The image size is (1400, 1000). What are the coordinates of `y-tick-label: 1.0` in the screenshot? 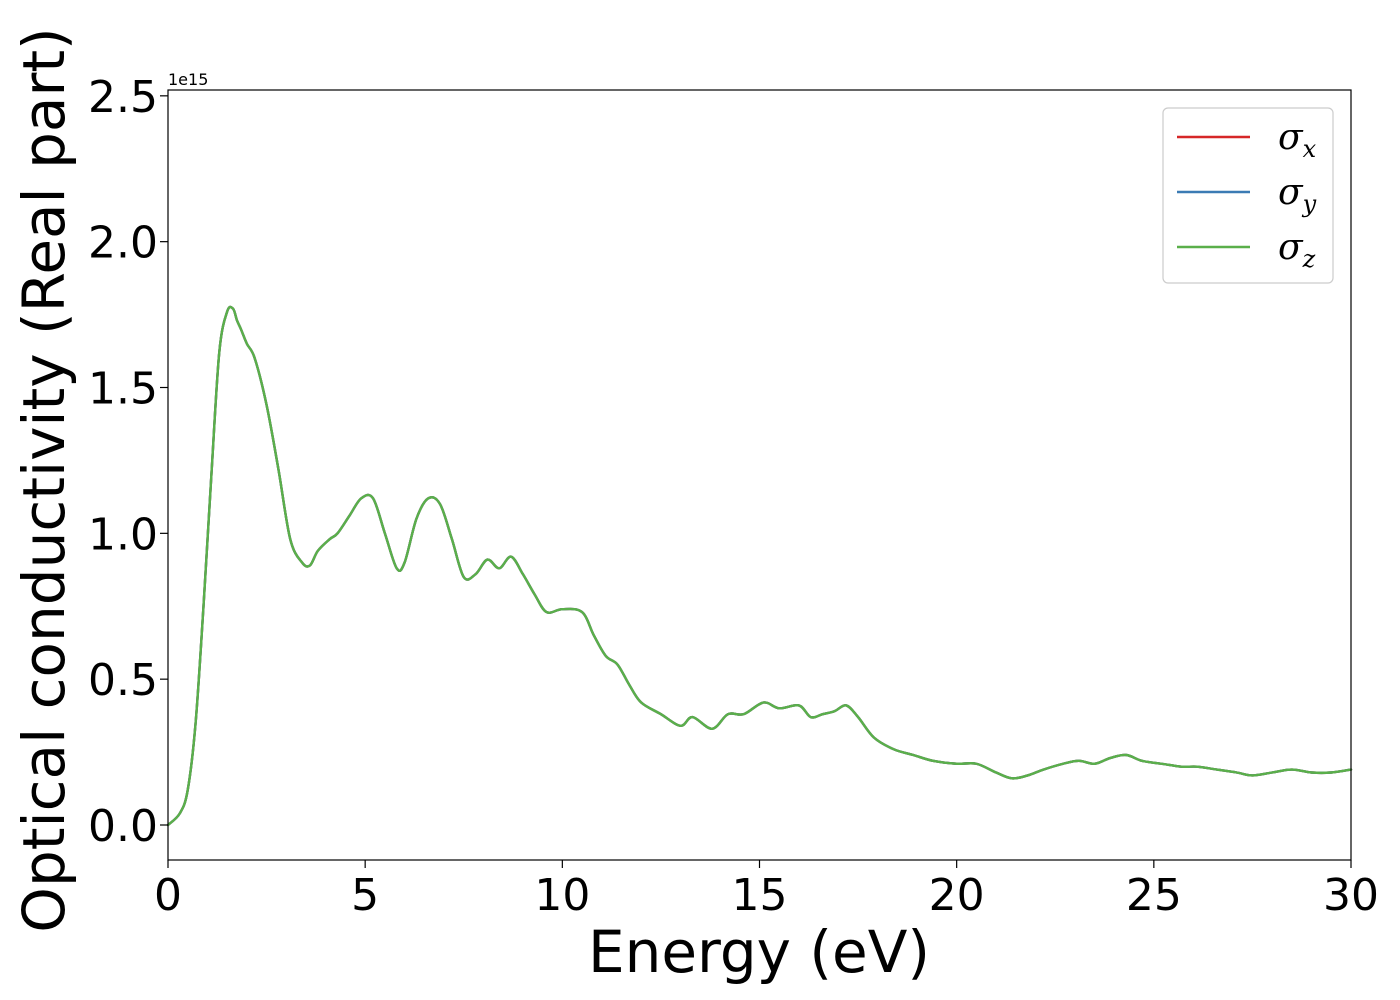 It's located at (123, 534).